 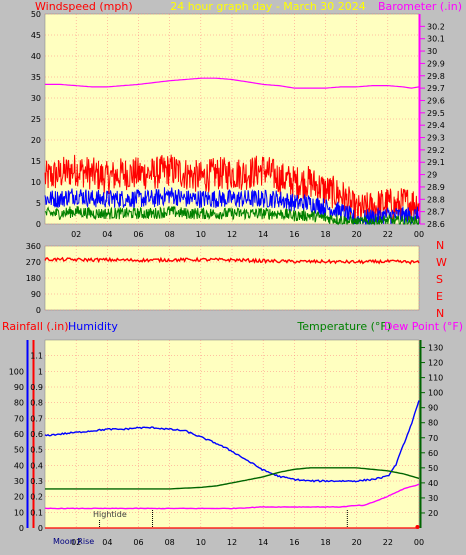 I want to click on rainfall-tick-label: 0.4, so click(x=36, y=465).